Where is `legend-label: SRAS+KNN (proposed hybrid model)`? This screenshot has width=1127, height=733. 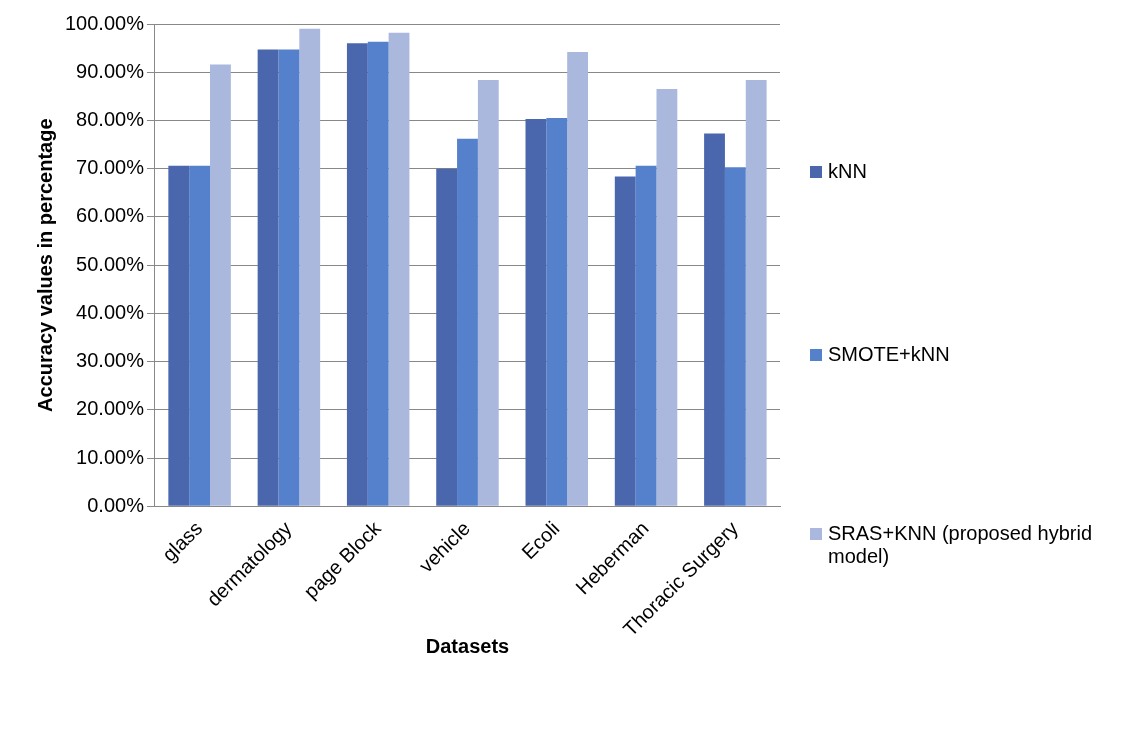
legend-label: SRAS+KNN (proposed hybrid model) is located at coordinates (960, 545).